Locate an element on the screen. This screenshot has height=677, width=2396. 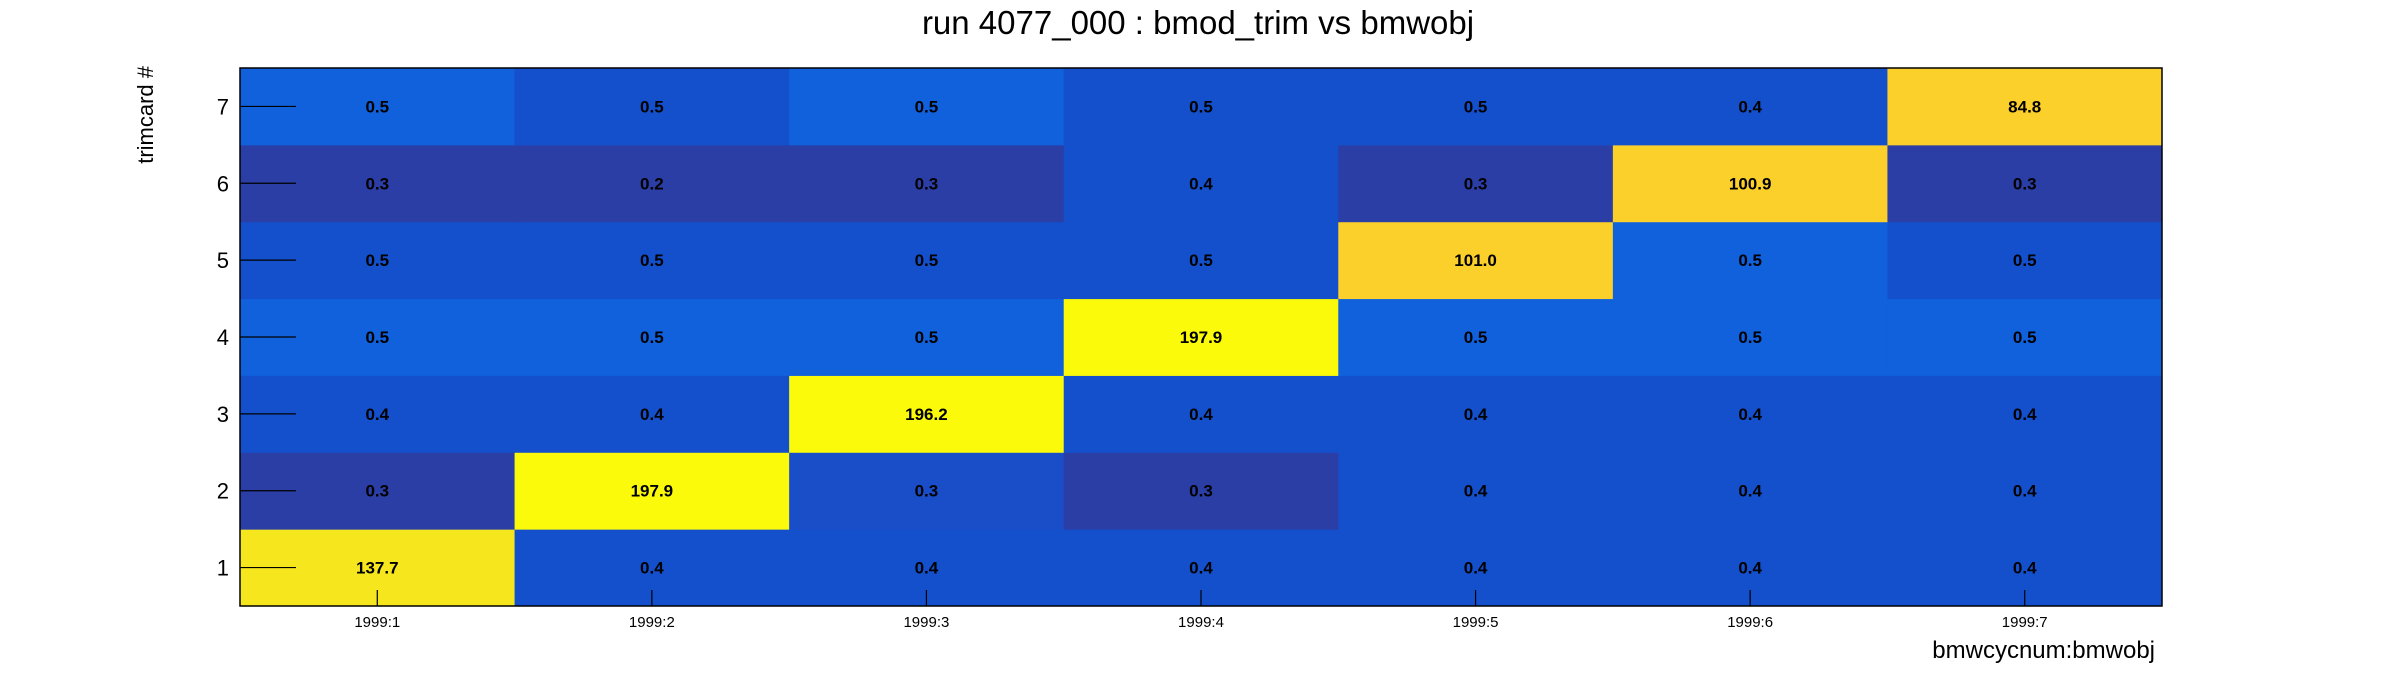
cell-value-label: 84.8 is located at coordinates (2024, 106).